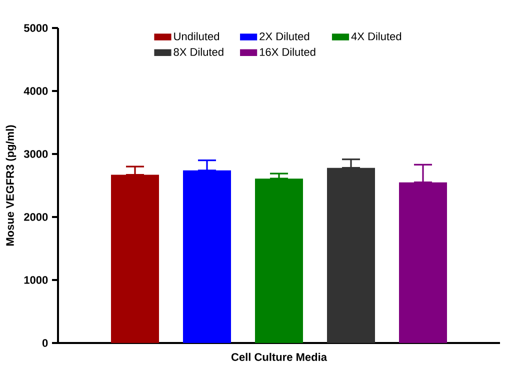 Image resolution: width=519 pixels, height=389 pixels. Describe the element at coordinates (288, 52) in the screenshot. I see `legend-label: 16X Diluted` at that location.